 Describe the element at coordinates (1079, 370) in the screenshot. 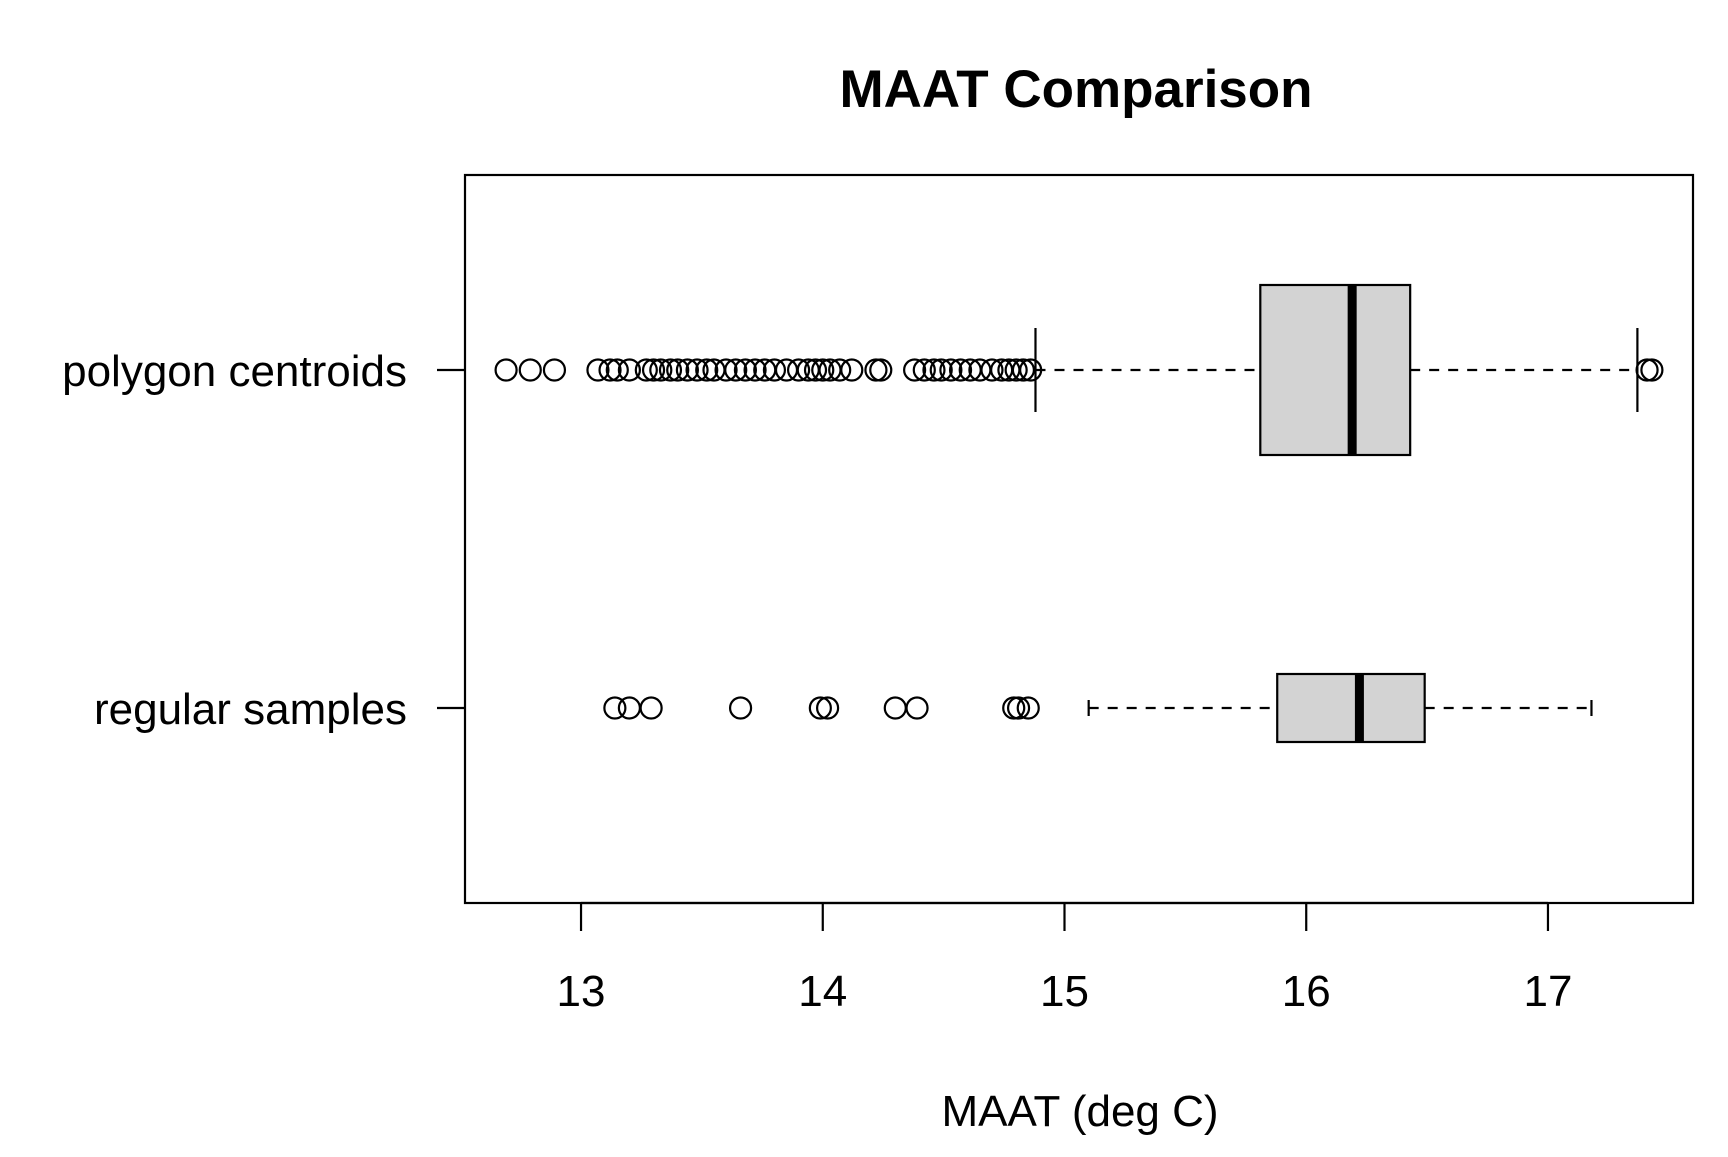

I see `box-group-polygon-centroids` at that location.